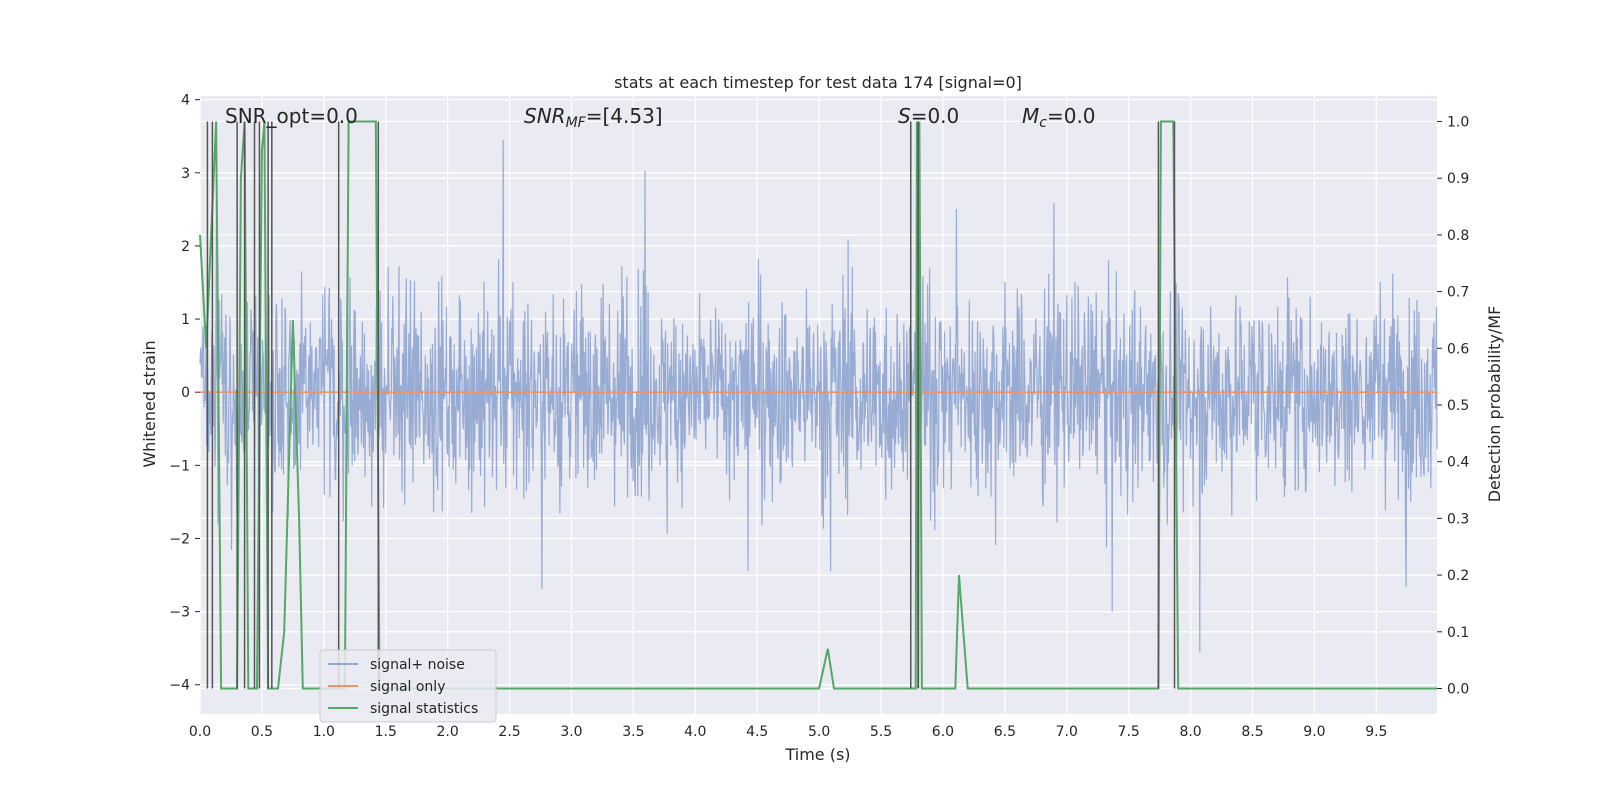 The width and height of the screenshot is (1600, 800). What do you see at coordinates (179, 539) in the screenshot?
I see `y-left-tick-label: −2` at bounding box center [179, 539].